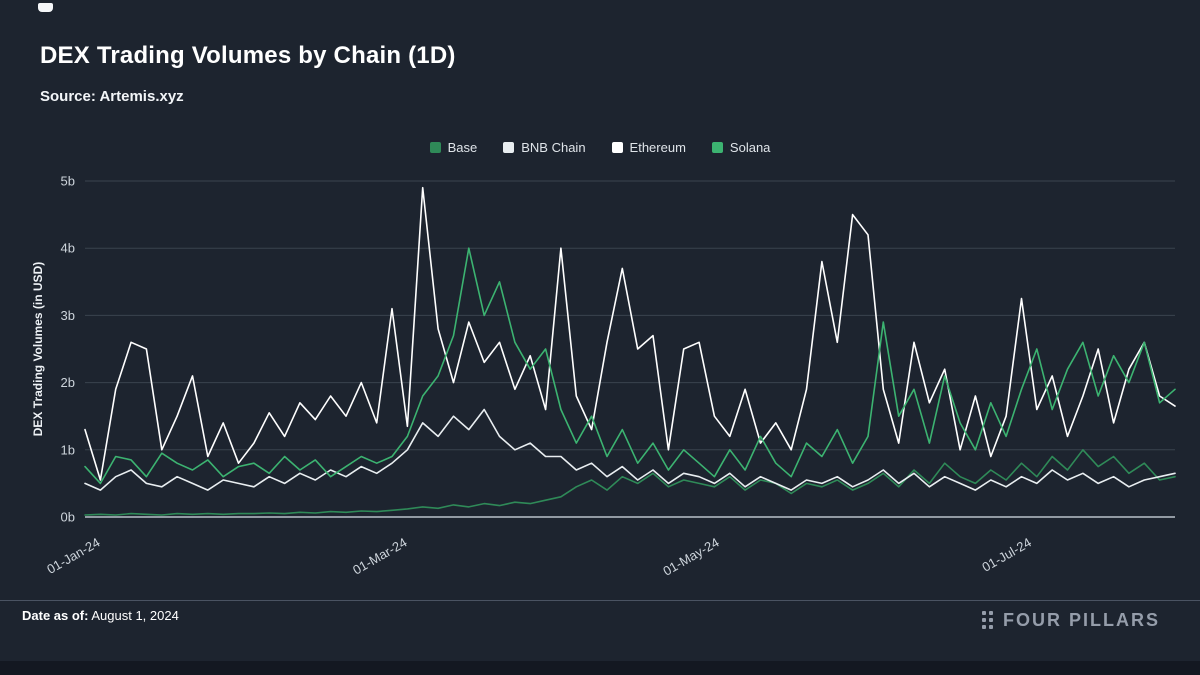 This screenshot has height=675, width=1200. What do you see at coordinates (717, 147) in the screenshot?
I see `solana-swatch-icon` at bounding box center [717, 147].